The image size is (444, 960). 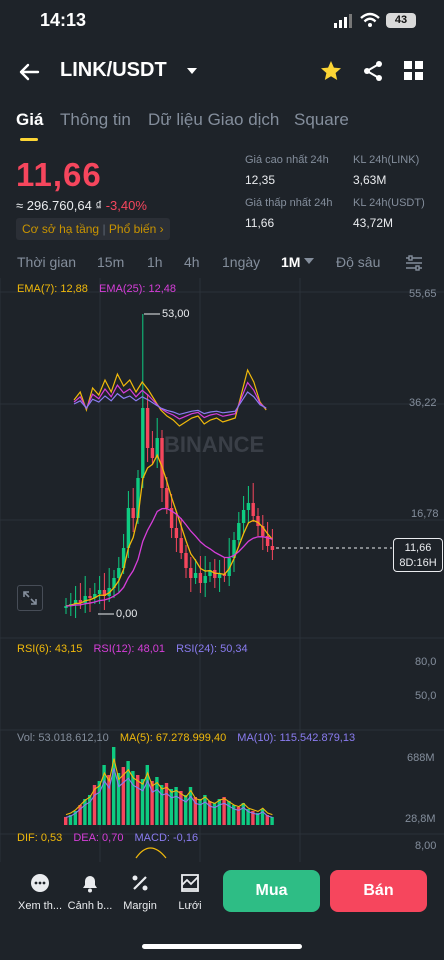 I want to click on macd-label: MACD: -0,16, so click(x=166, y=838).